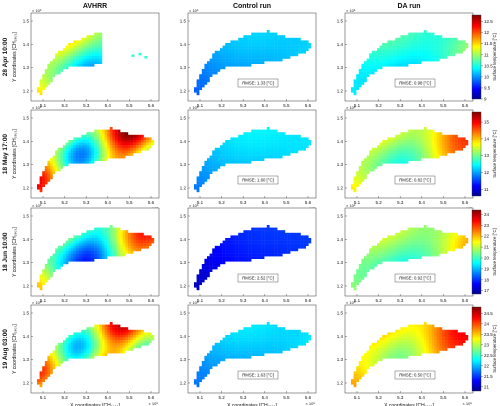  What do you see at coordinates (26, 359) in the screenshot?
I see `y-tick-label: 1.3` at bounding box center [26, 359].